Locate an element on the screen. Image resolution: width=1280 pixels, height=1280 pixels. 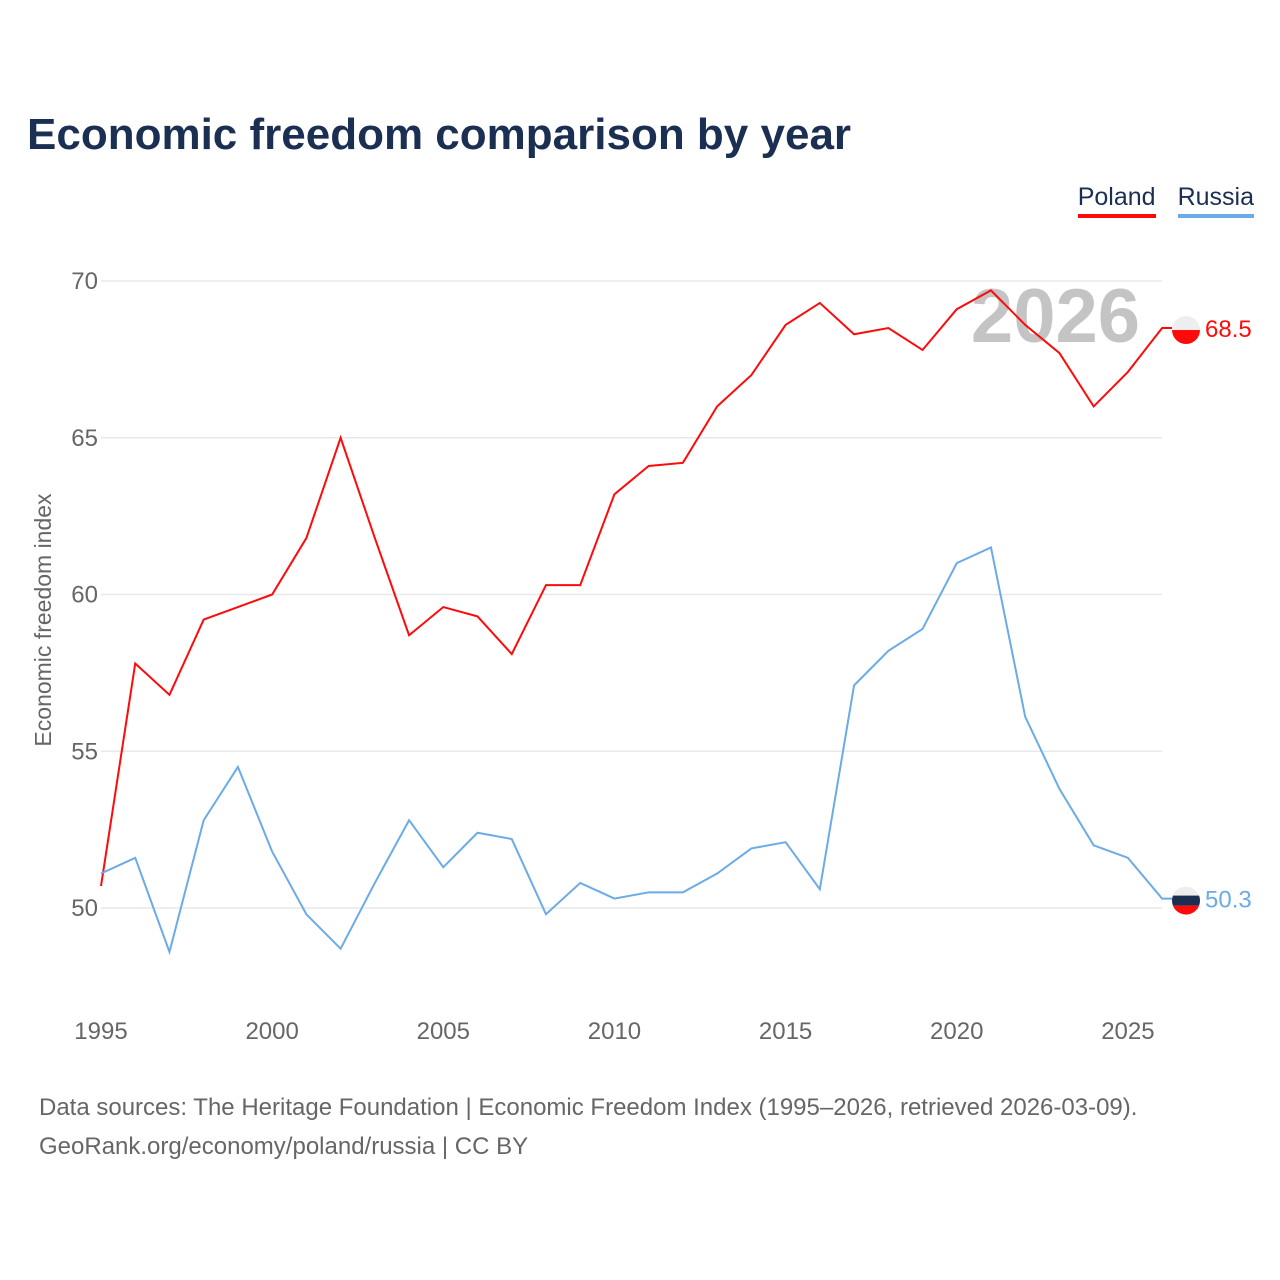
end-value-label: 68.5 is located at coordinates (1228, 329).